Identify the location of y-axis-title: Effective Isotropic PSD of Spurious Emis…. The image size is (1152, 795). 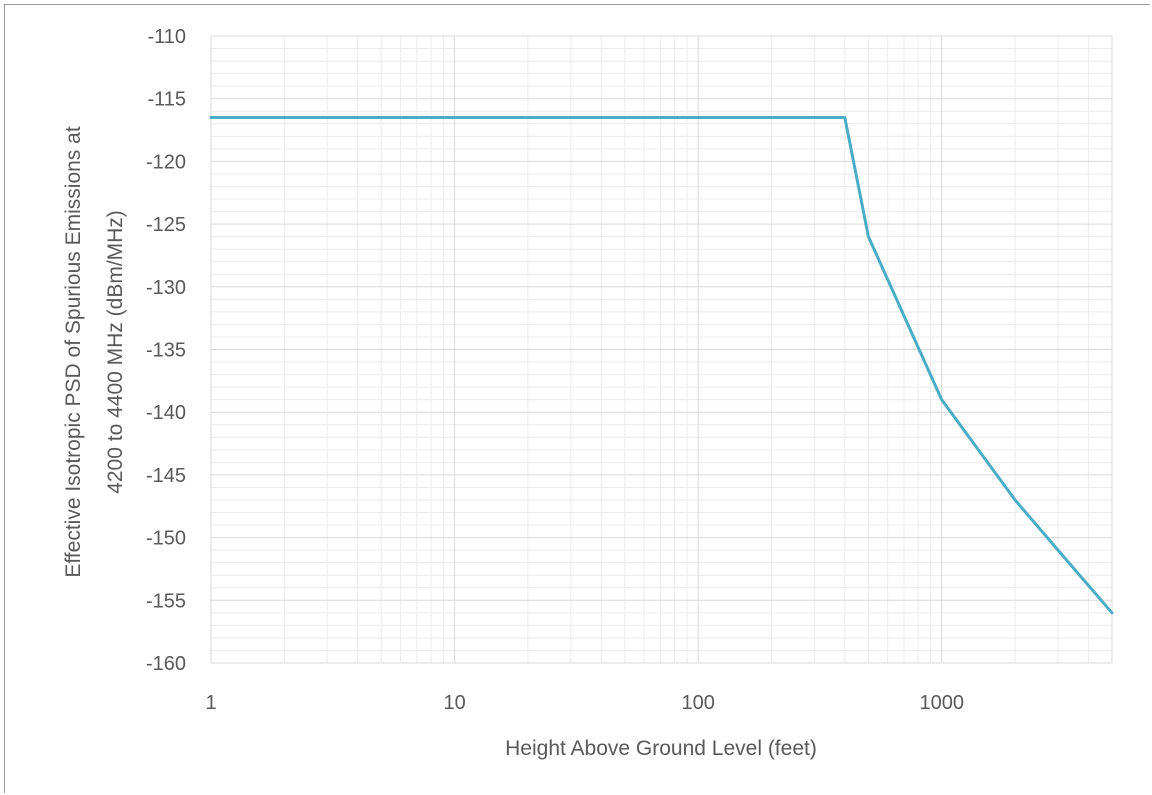
(94, 351).